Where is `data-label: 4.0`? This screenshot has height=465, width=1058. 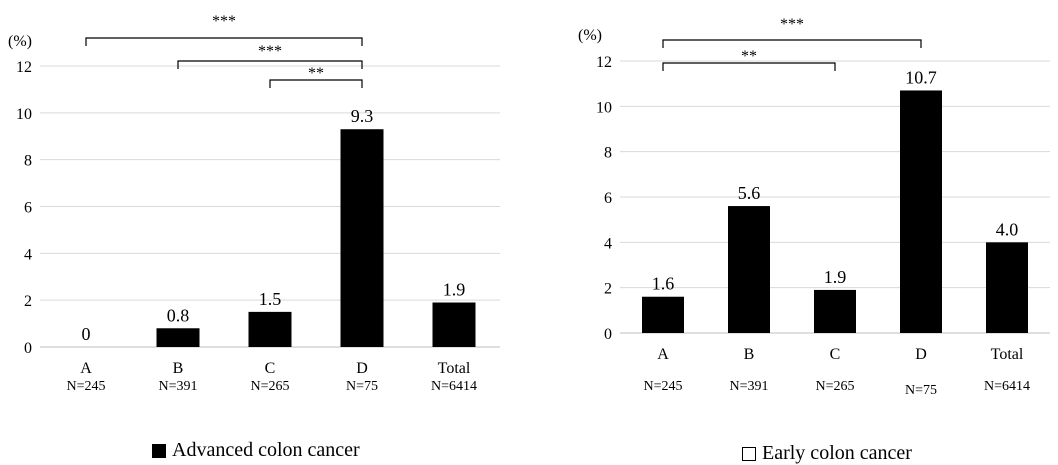 data-label: 4.0 is located at coordinates (1007, 229).